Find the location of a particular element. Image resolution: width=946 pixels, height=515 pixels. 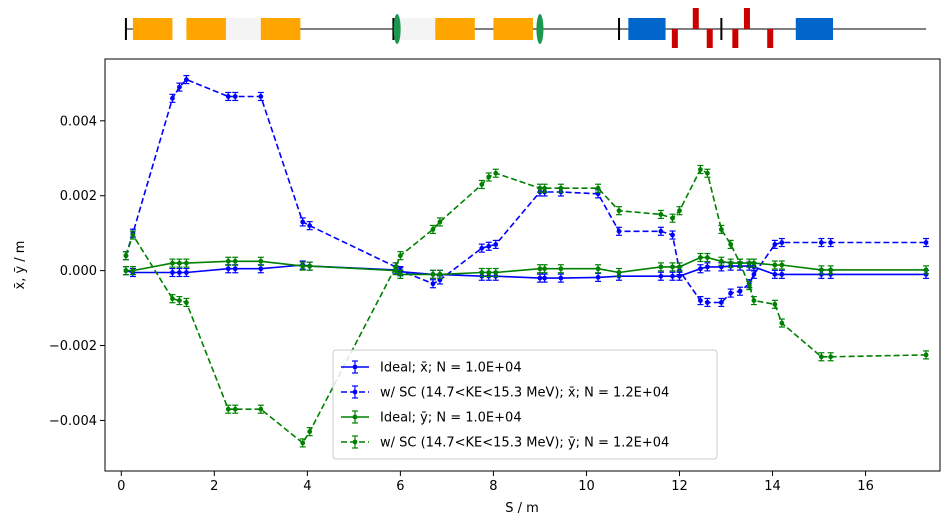

x-tick-label: 8 is located at coordinates (493, 486).